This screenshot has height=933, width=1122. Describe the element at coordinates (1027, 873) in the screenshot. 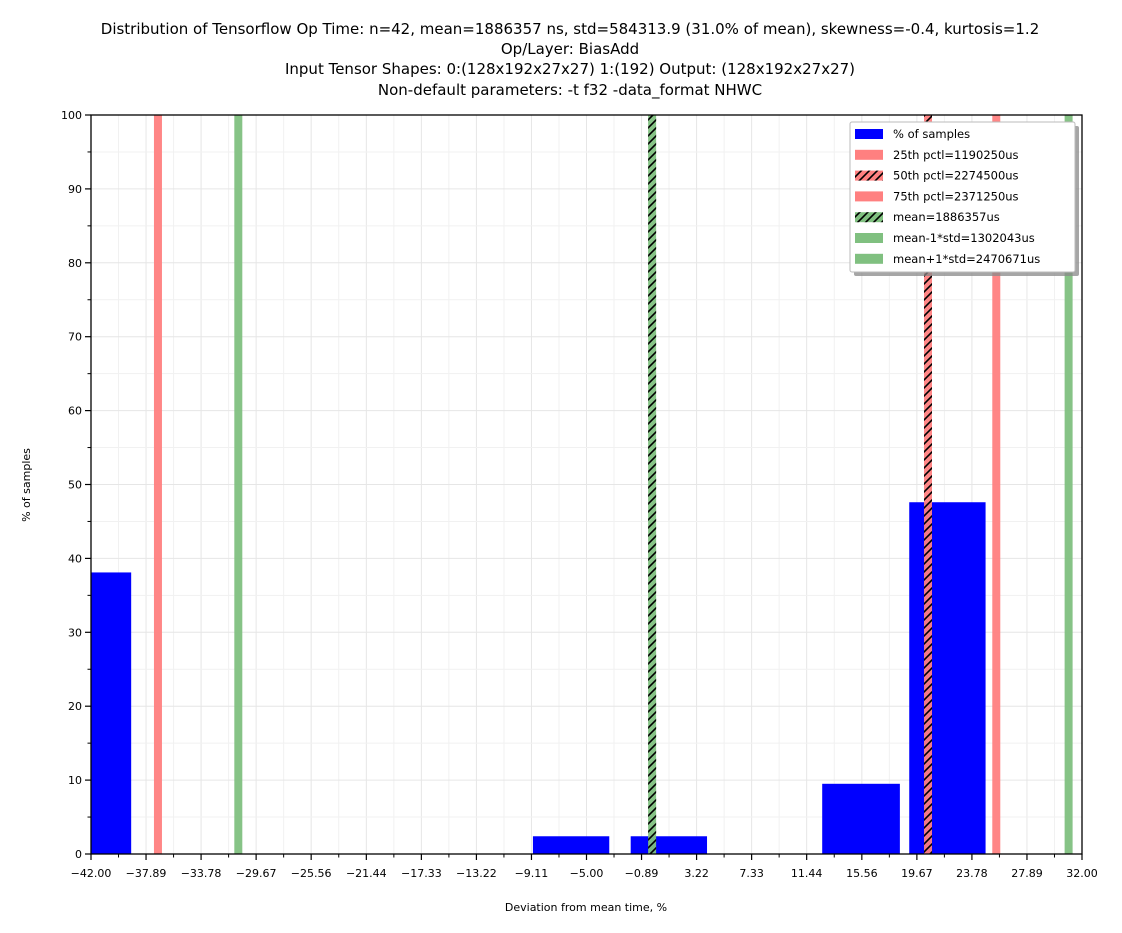

I see `x-tick-label: 27.89` at that location.